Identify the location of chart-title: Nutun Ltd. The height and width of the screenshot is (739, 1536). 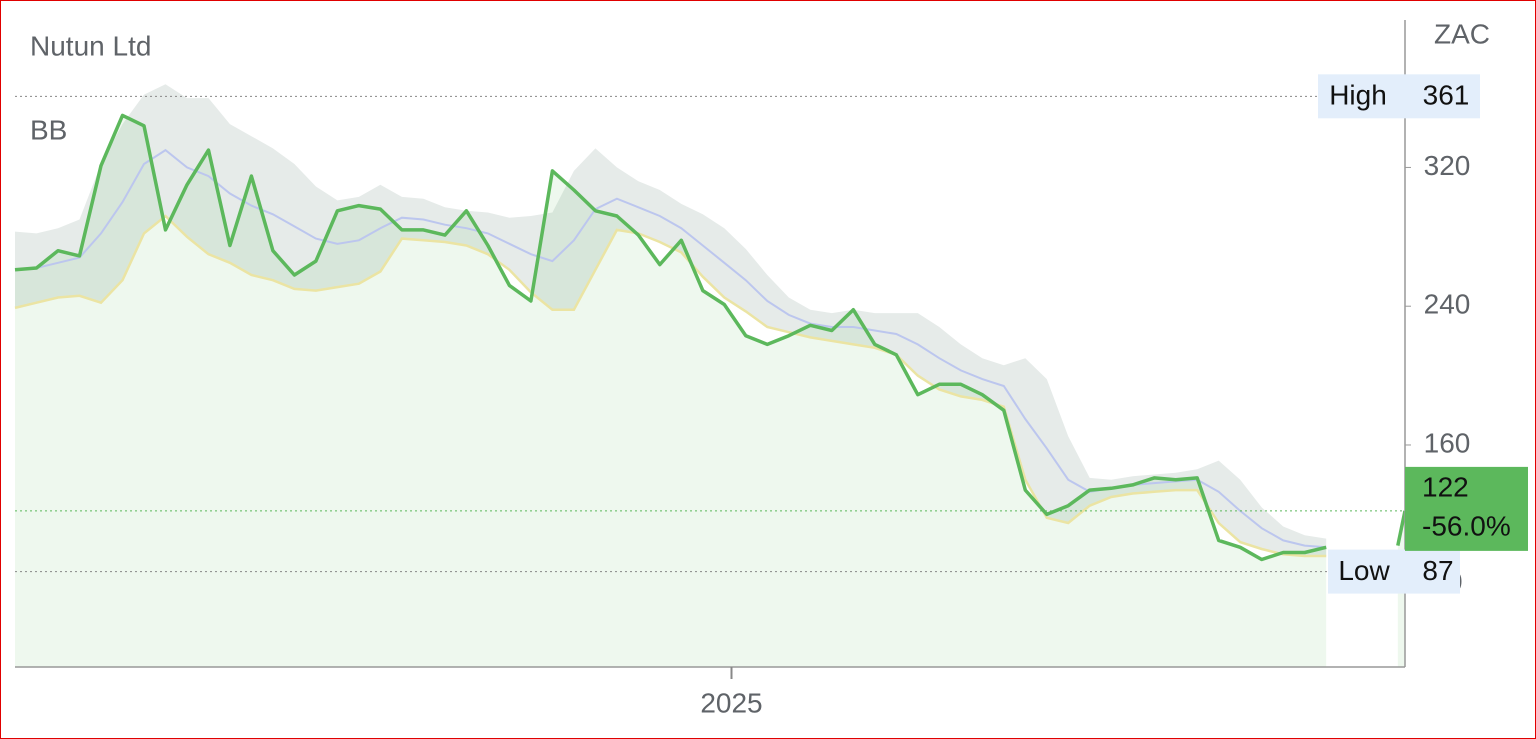
(90, 45).